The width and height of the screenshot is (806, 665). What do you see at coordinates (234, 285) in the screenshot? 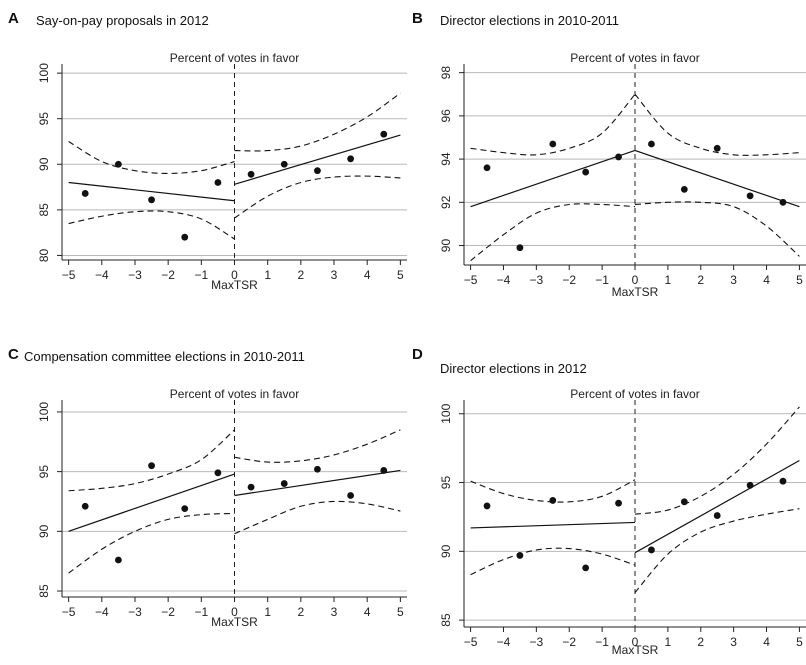
I see `panel-a-x-axis-label: MaxTSR` at bounding box center [234, 285].